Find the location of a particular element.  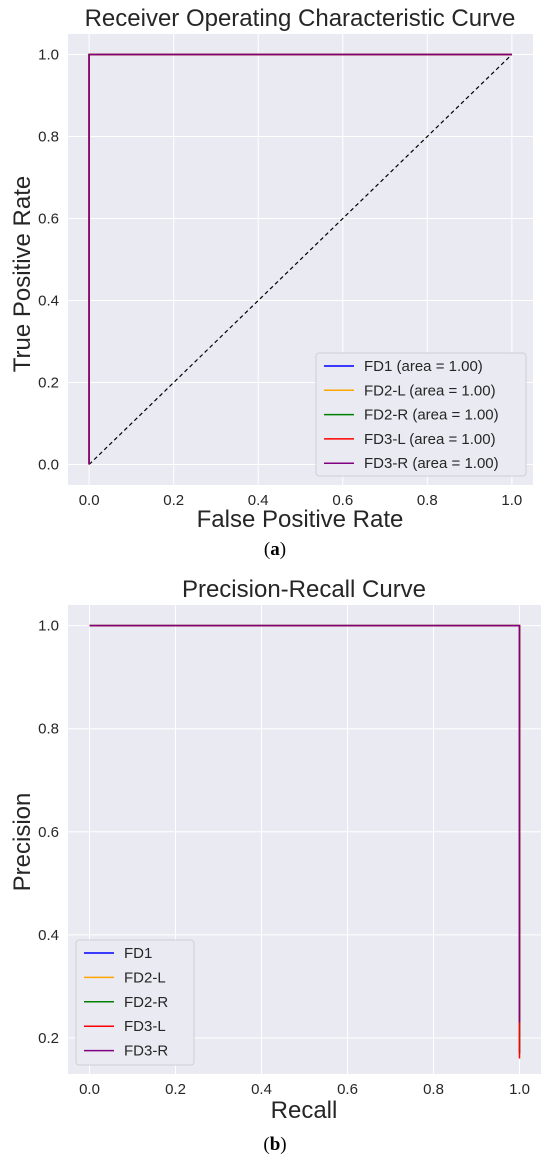

pr-legend-box is located at coordinates (135, 1002).